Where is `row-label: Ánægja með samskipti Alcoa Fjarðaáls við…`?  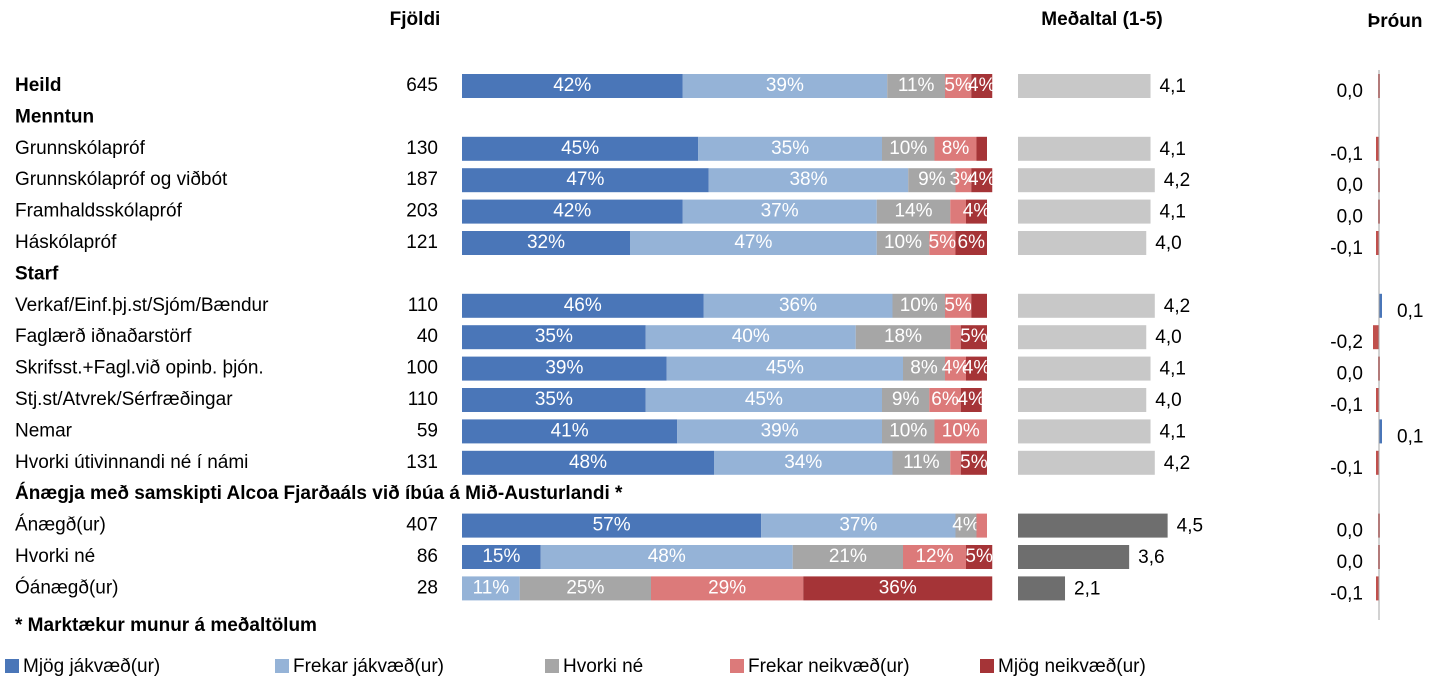 row-label: Ánægja með samskipti Alcoa Fjarðaáls við… is located at coordinates (319, 493).